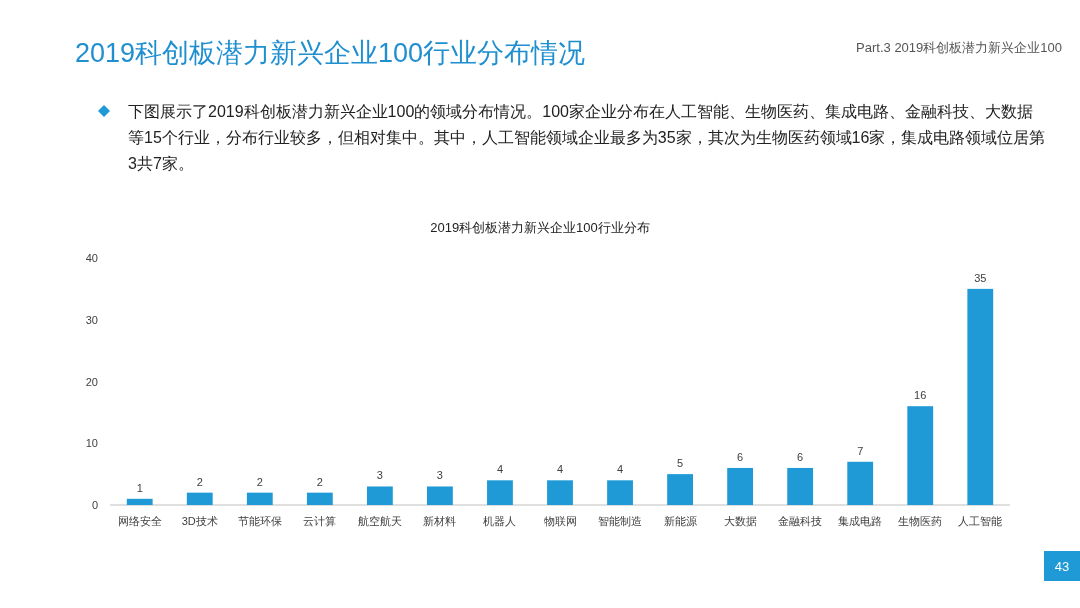  Describe the element at coordinates (620, 521) in the screenshot. I see `x-tick-label: 智能制造` at that location.